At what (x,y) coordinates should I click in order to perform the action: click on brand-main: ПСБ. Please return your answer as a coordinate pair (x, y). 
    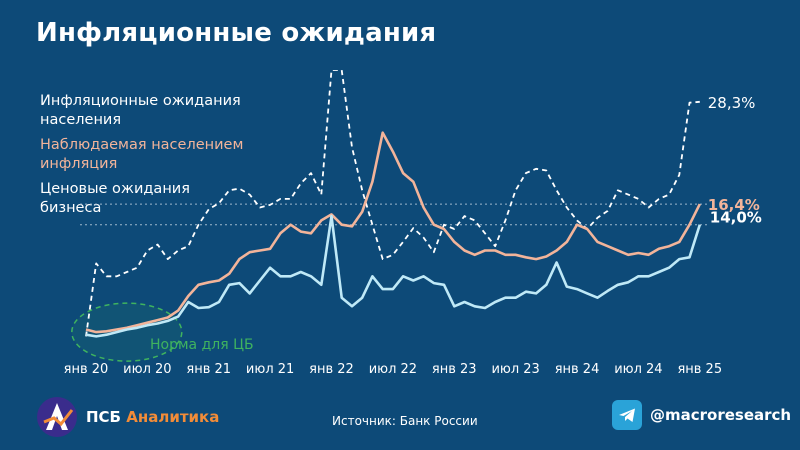
    Looking at the image, I should click on (103, 417).